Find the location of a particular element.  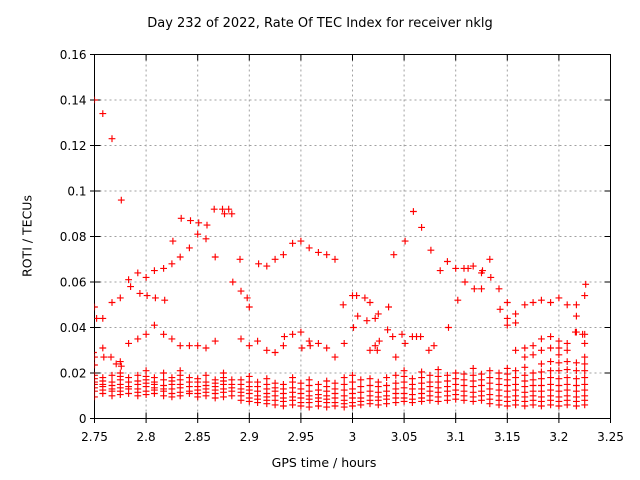

svg-text: 0.02 is located at coordinates (73, 374).